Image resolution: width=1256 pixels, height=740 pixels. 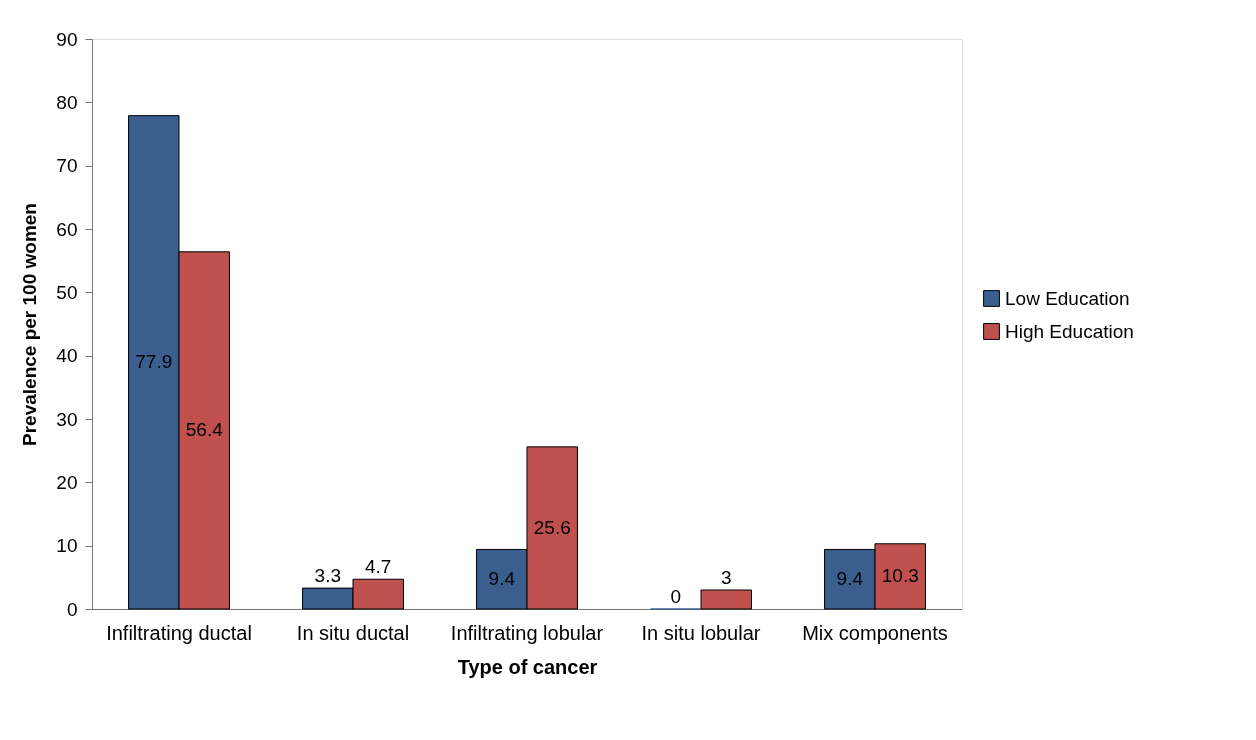 What do you see at coordinates (527, 666) in the screenshot?
I see `x-axis-title: Type of cancer` at bounding box center [527, 666].